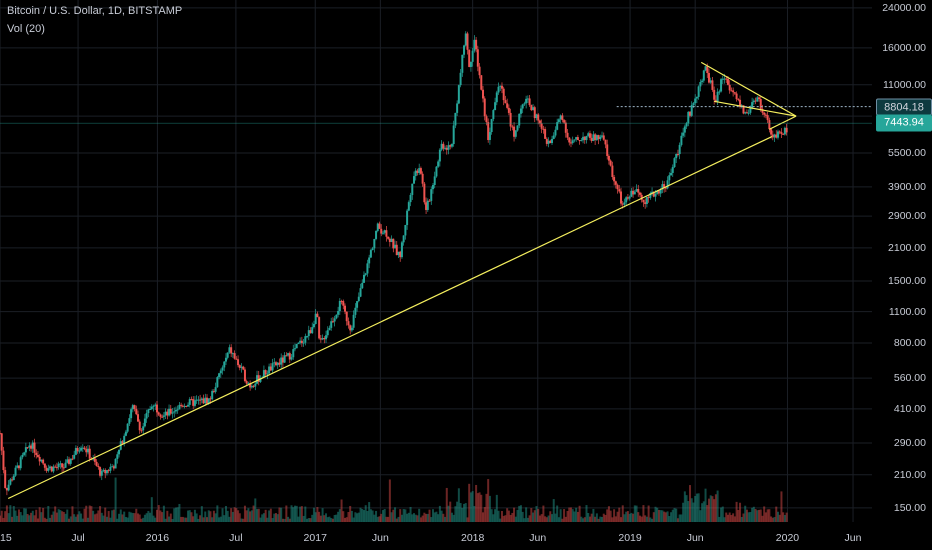 This screenshot has height=550, width=932. I want to click on symbol-legend: Bitcoin / U.S. Dollar, 1D, BITSTAMP, so click(95, 11).